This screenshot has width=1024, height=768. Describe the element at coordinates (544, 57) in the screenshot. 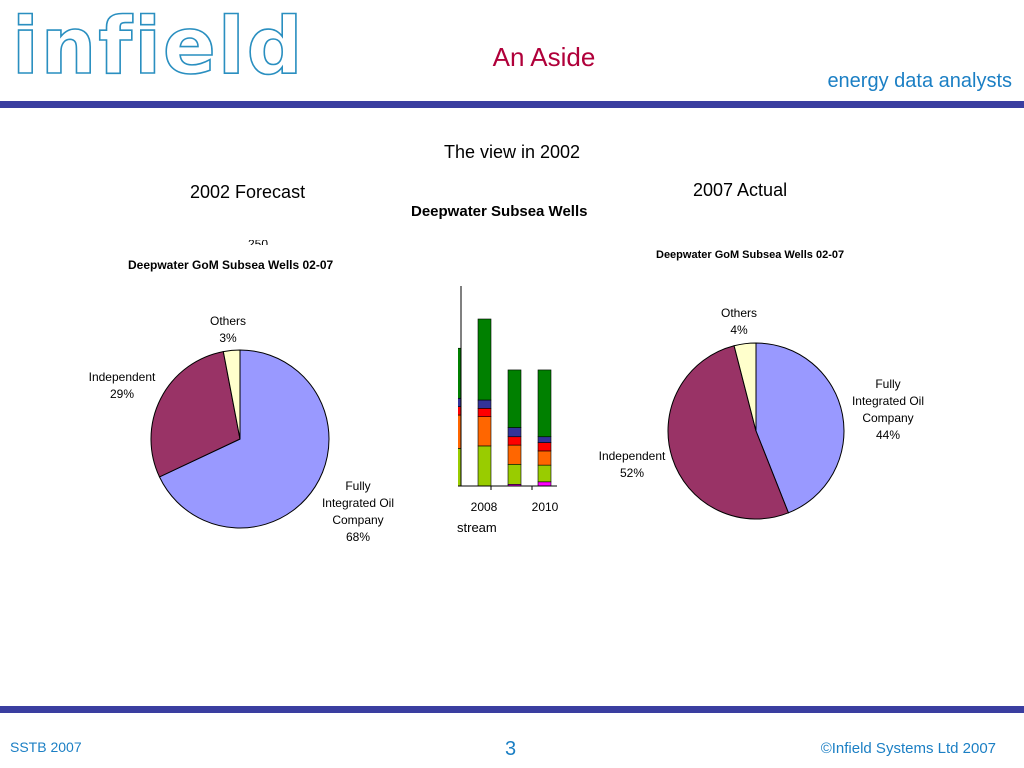

I see `slide-title: An Aside` at that location.